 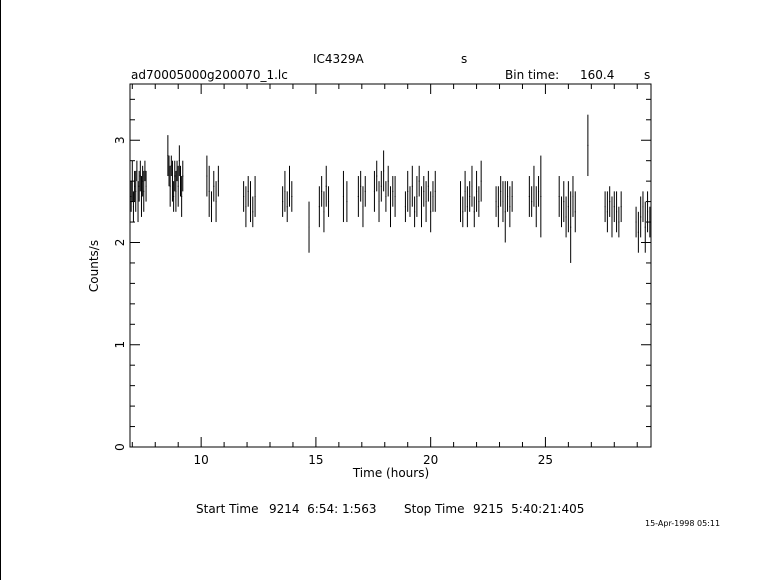 What do you see at coordinates (529, 509) in the screenshot?
I see `stop-time-value: 9215 5:40:21:405` at bounding box center [529, 509].